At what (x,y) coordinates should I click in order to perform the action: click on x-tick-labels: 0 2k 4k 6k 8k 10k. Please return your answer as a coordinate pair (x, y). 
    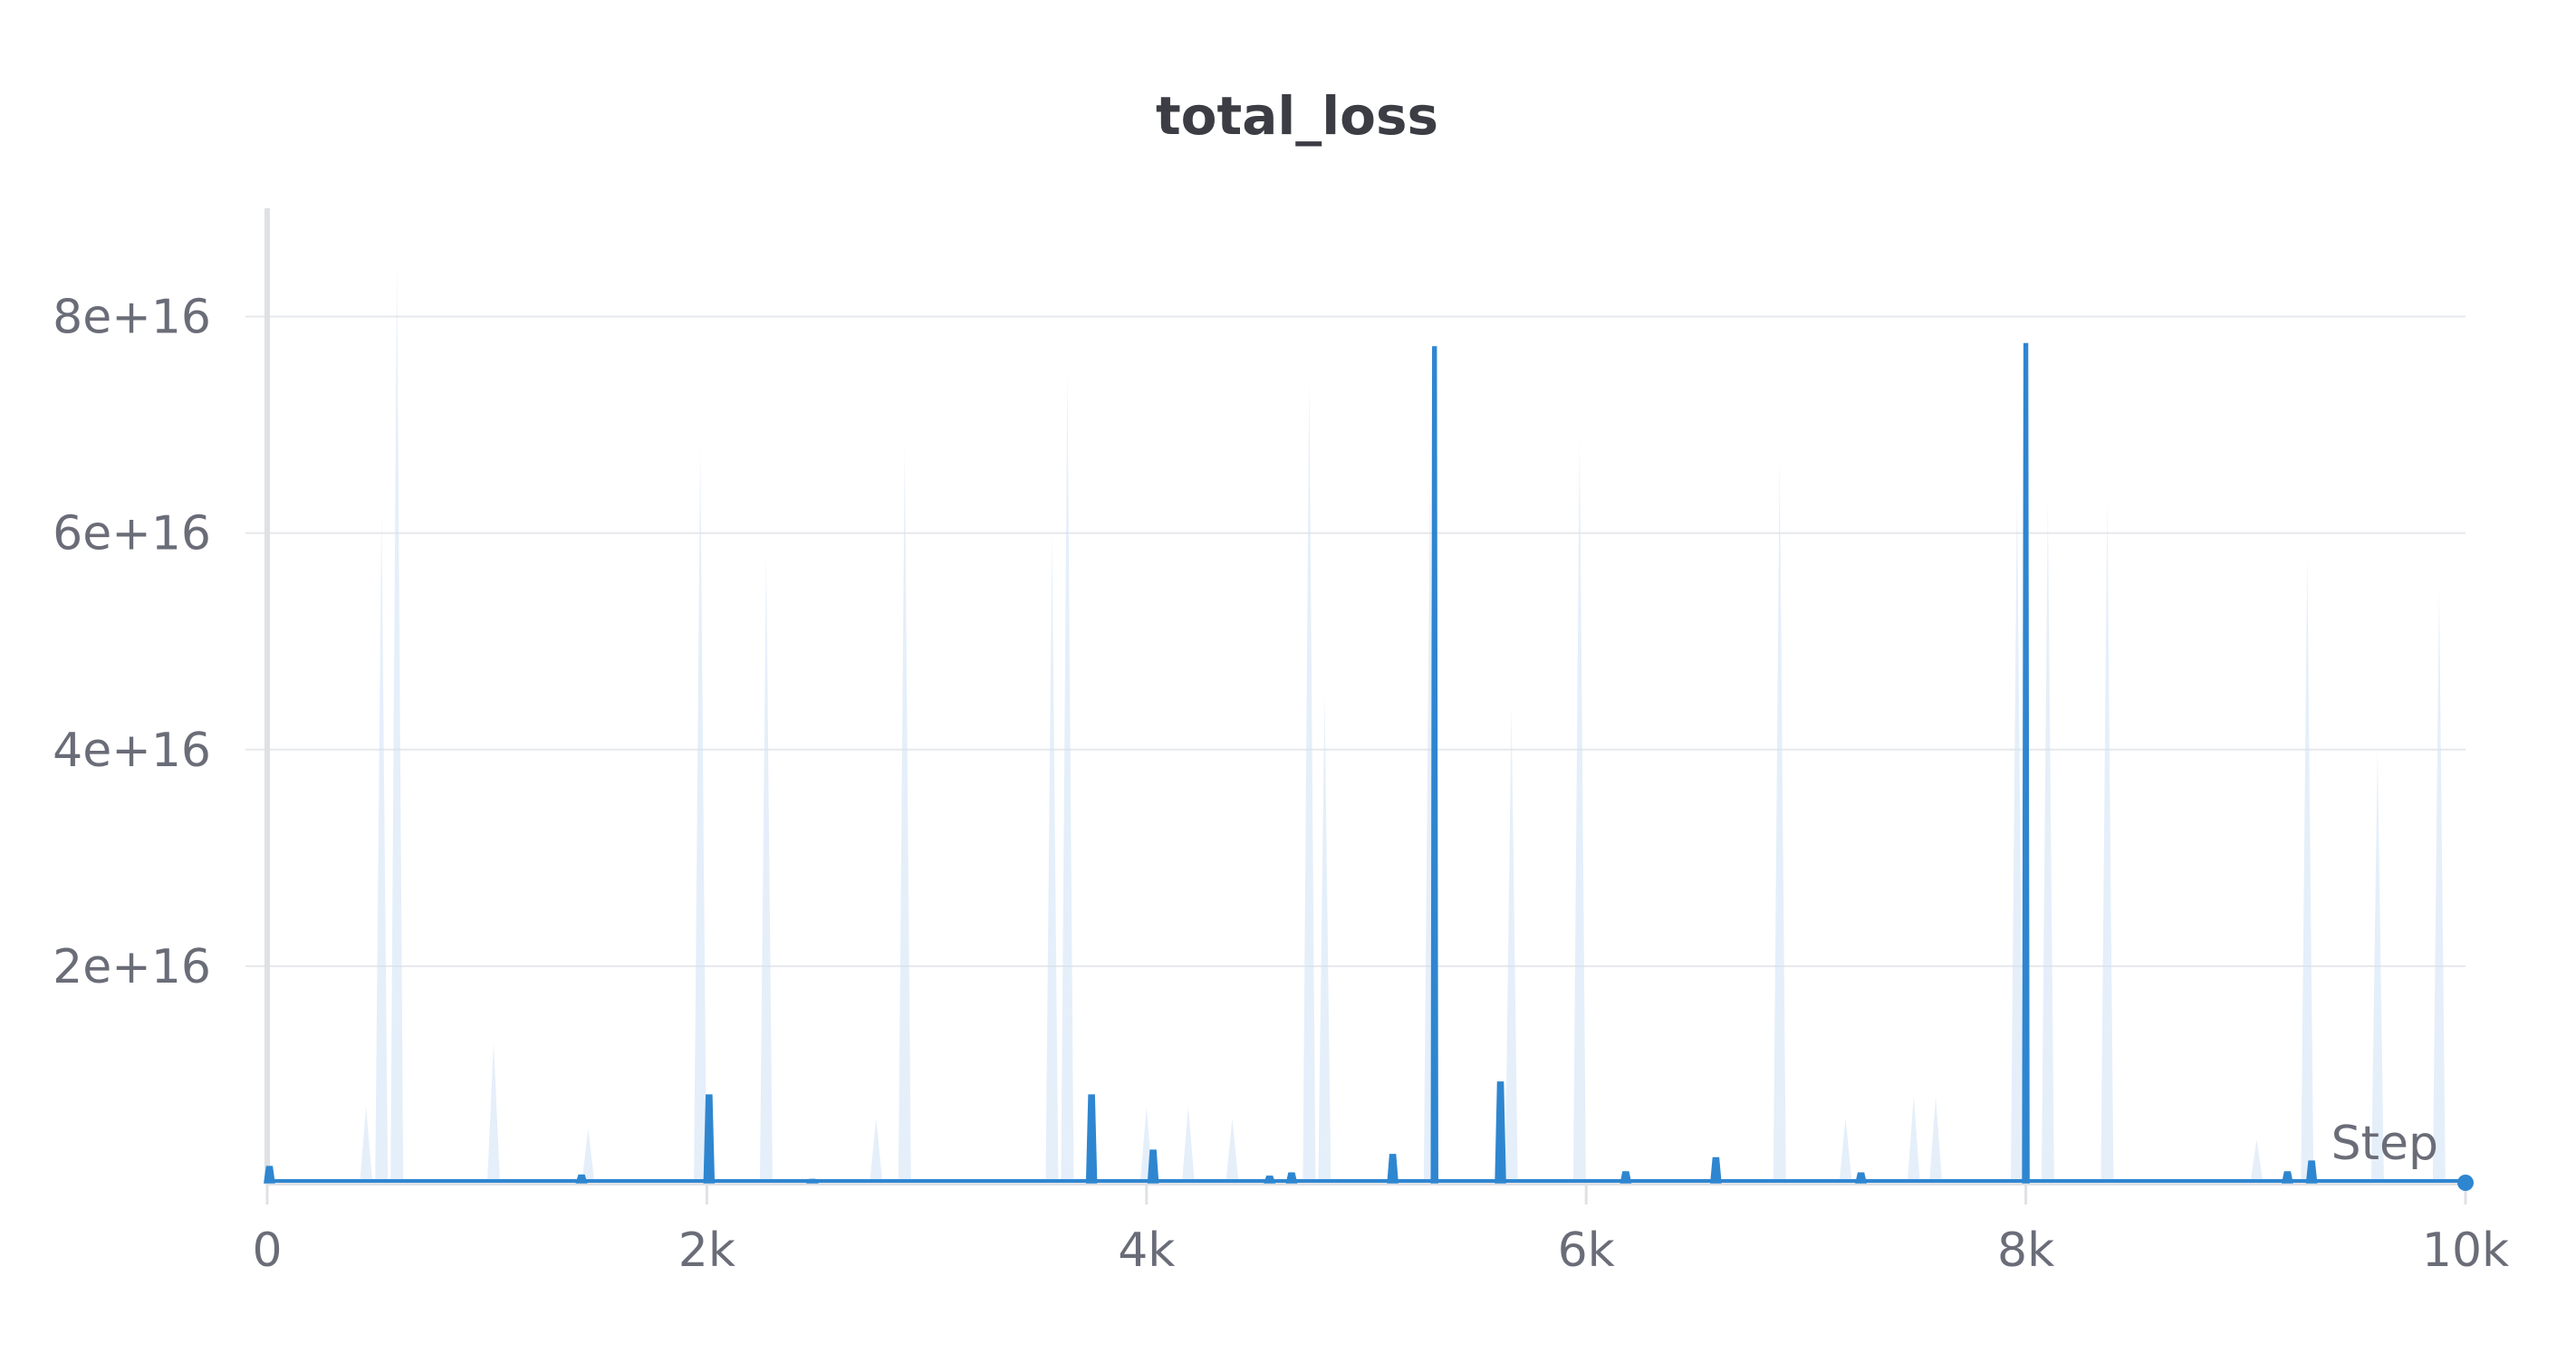
    Looking at the image, I should click on (1380, 1250).